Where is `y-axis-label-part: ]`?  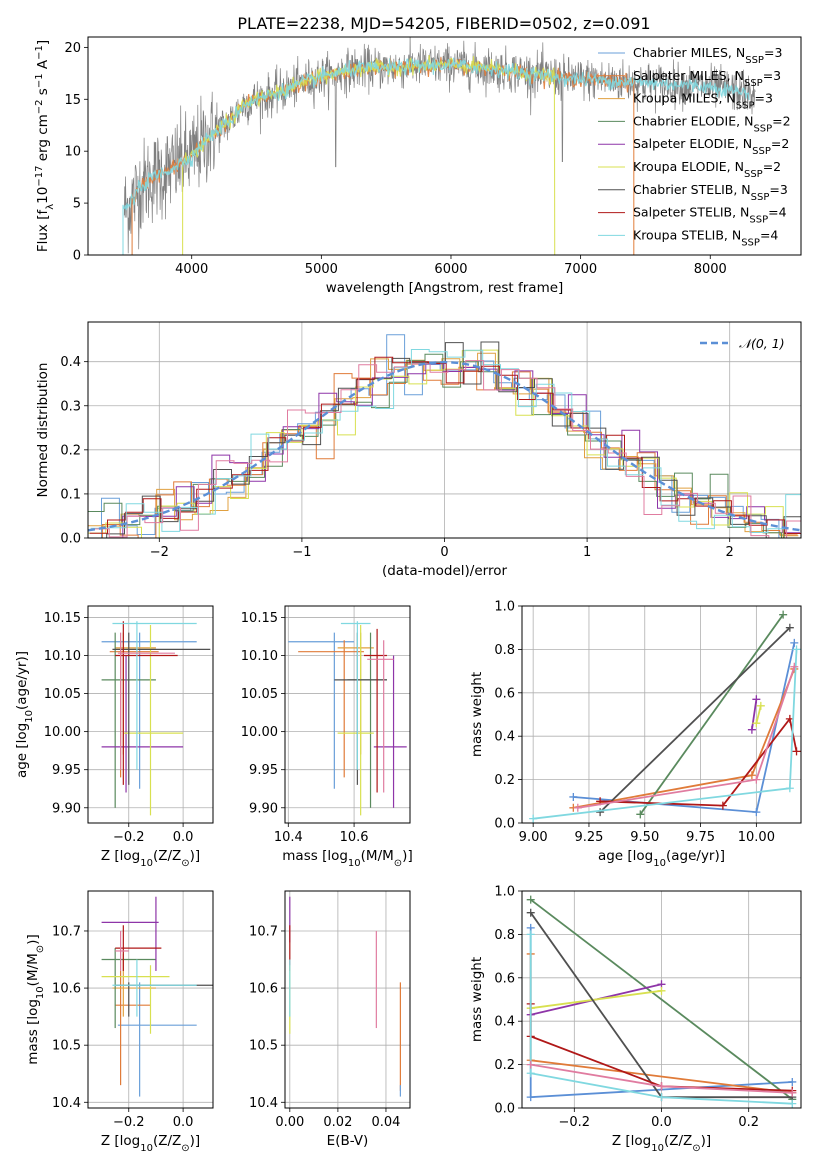 y-axis-label-part: ] is located at coordinates (43, 42).